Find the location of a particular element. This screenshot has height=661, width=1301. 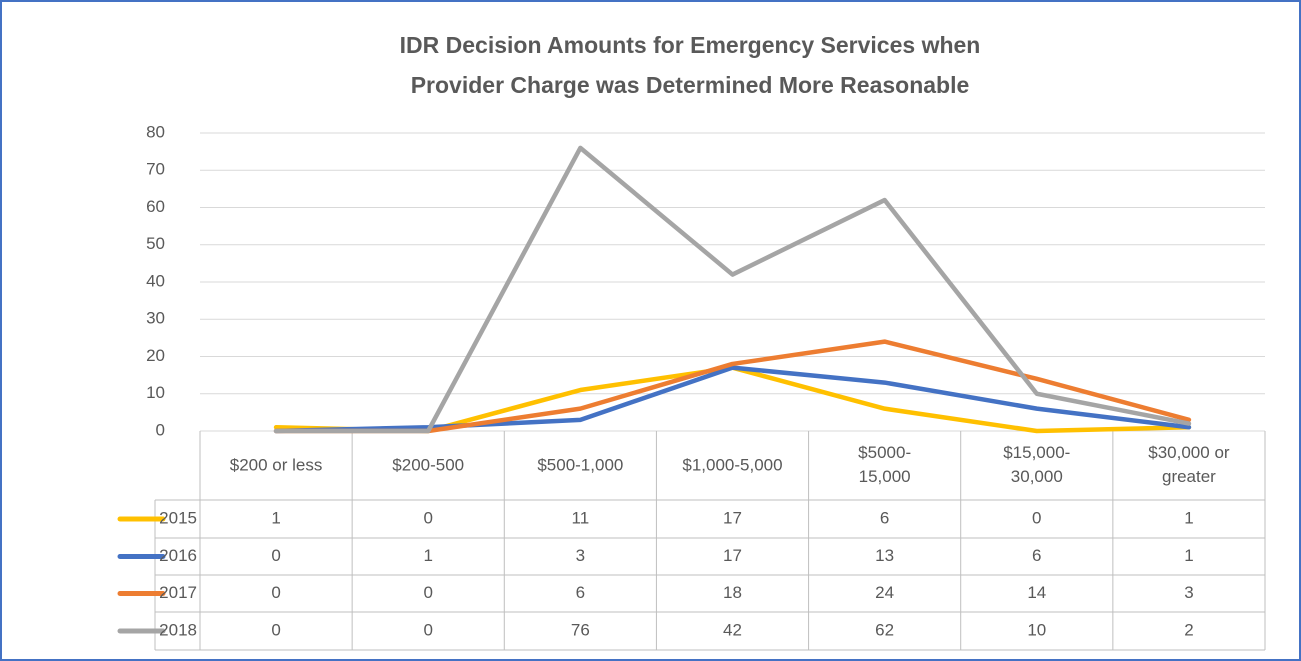

y-tick-label: 0 is located at coordinates (160, 429).